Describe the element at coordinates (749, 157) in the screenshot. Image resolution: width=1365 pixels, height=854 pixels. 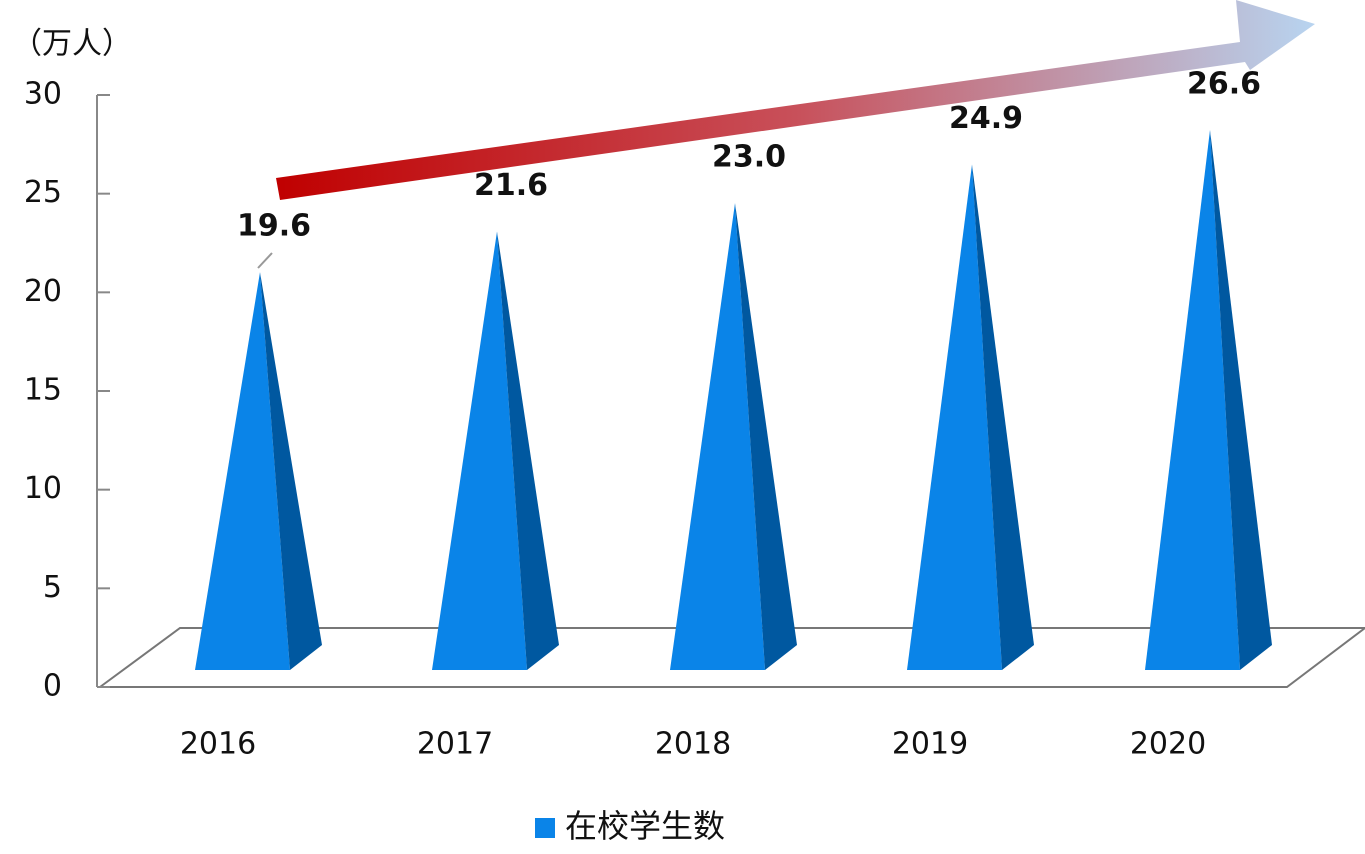
I see `value-label: 23.0` at that location.